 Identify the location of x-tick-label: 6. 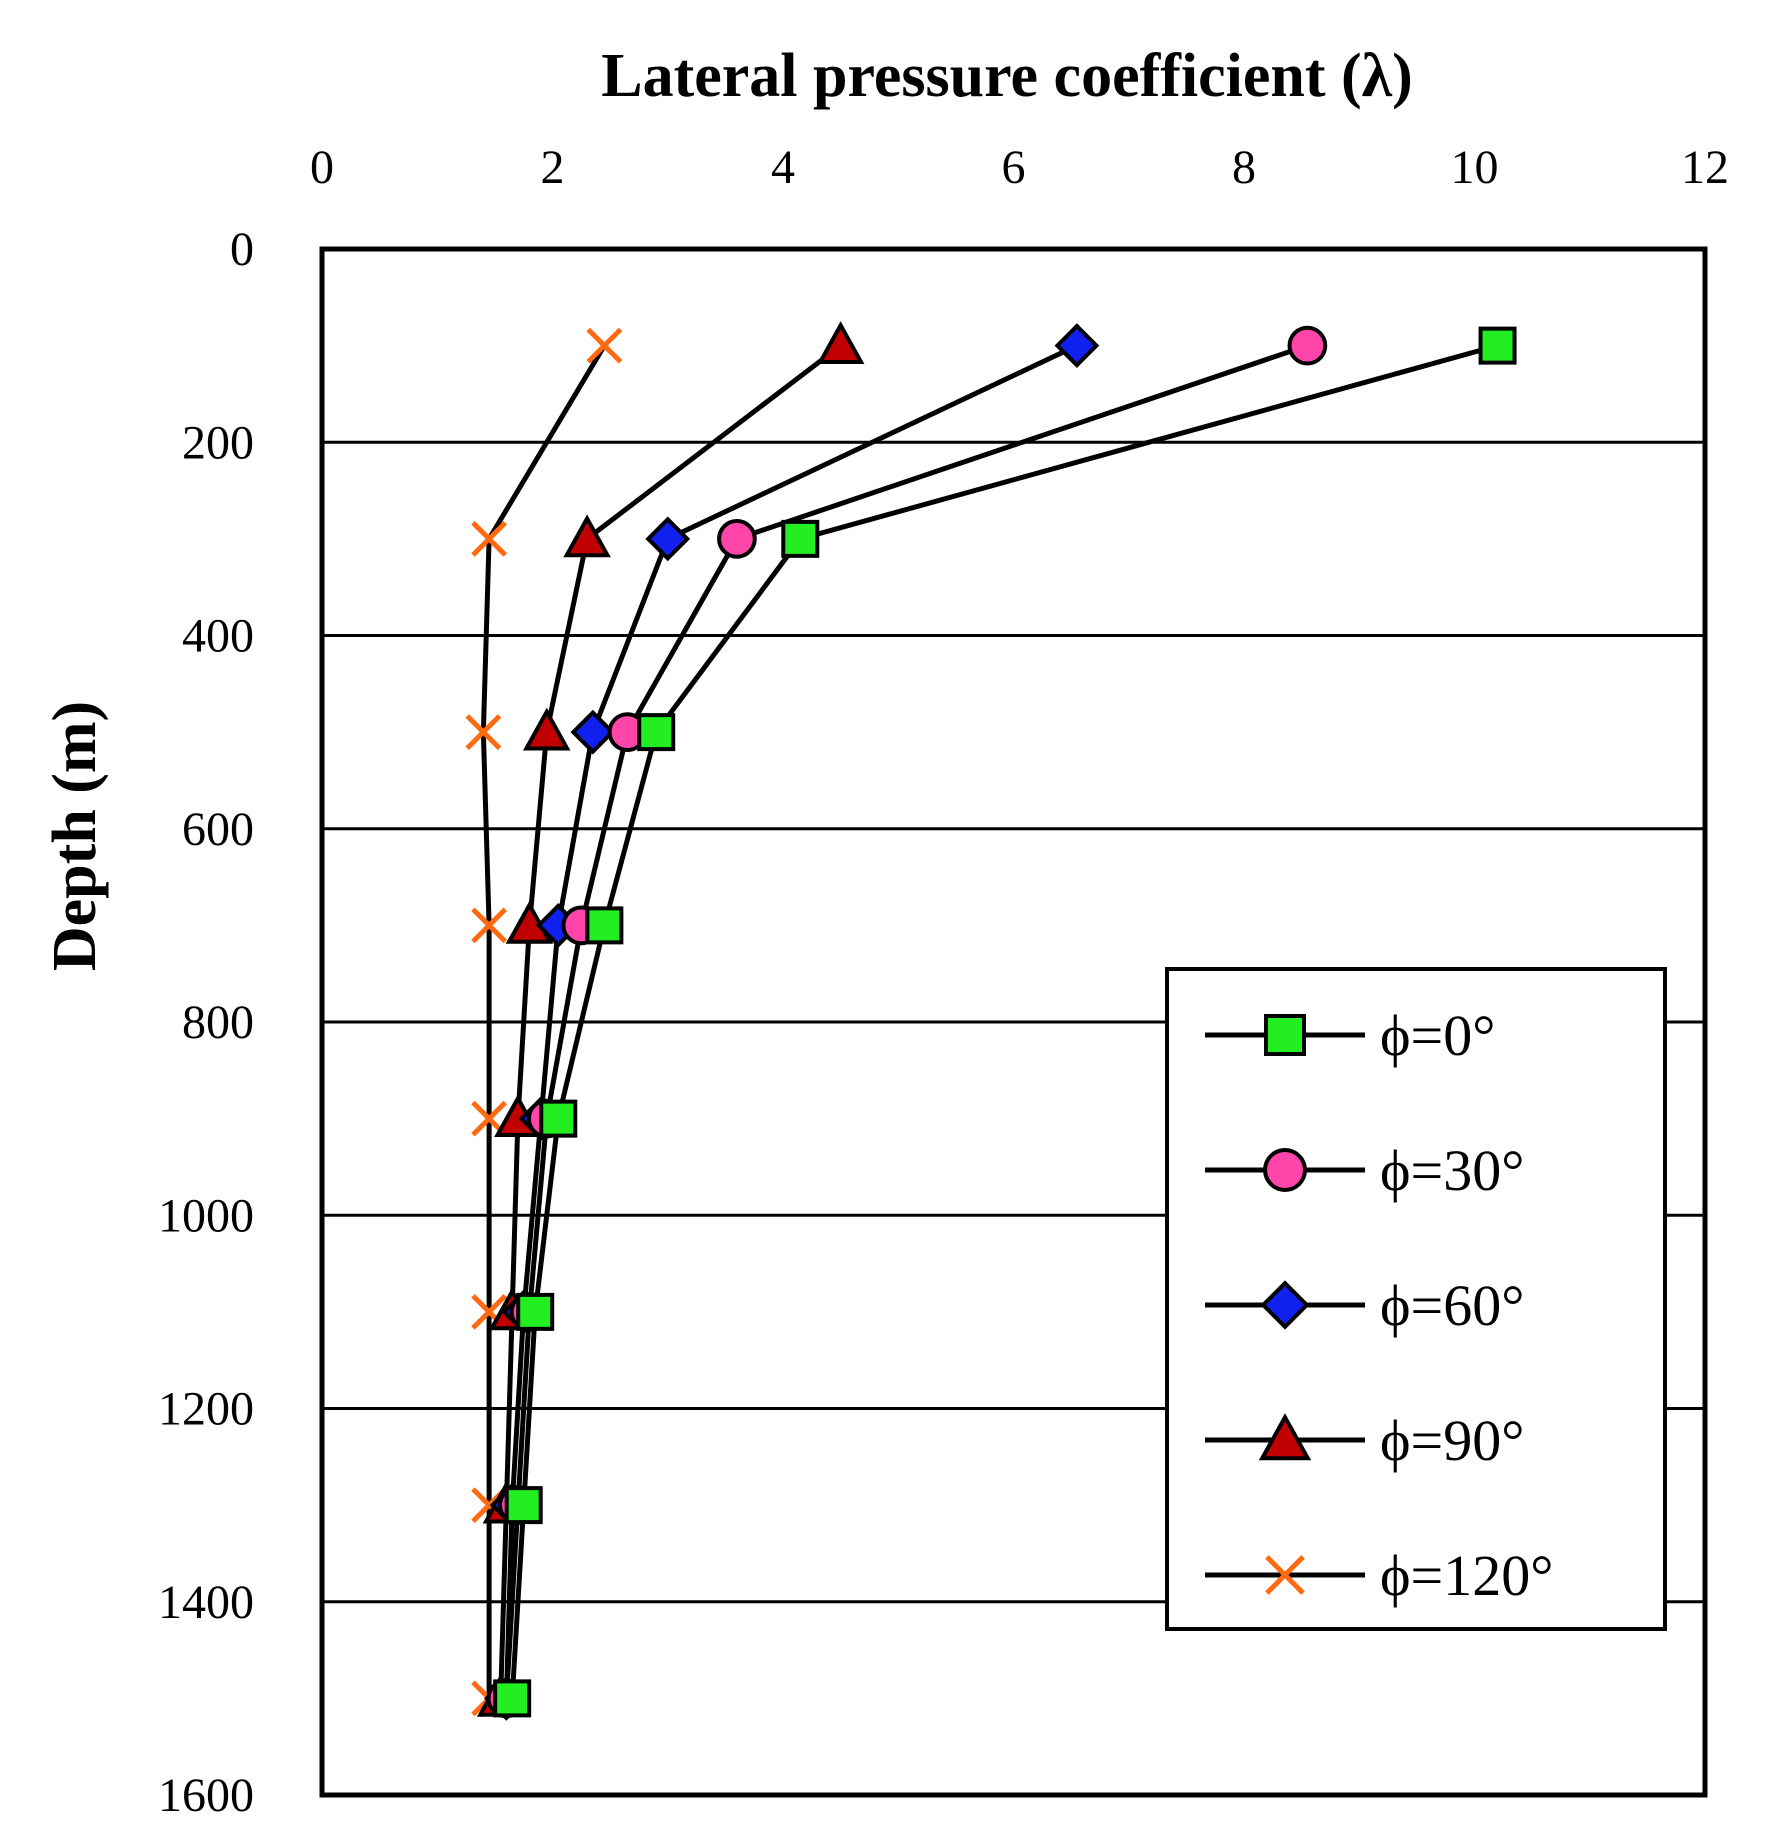
(1014, 167).